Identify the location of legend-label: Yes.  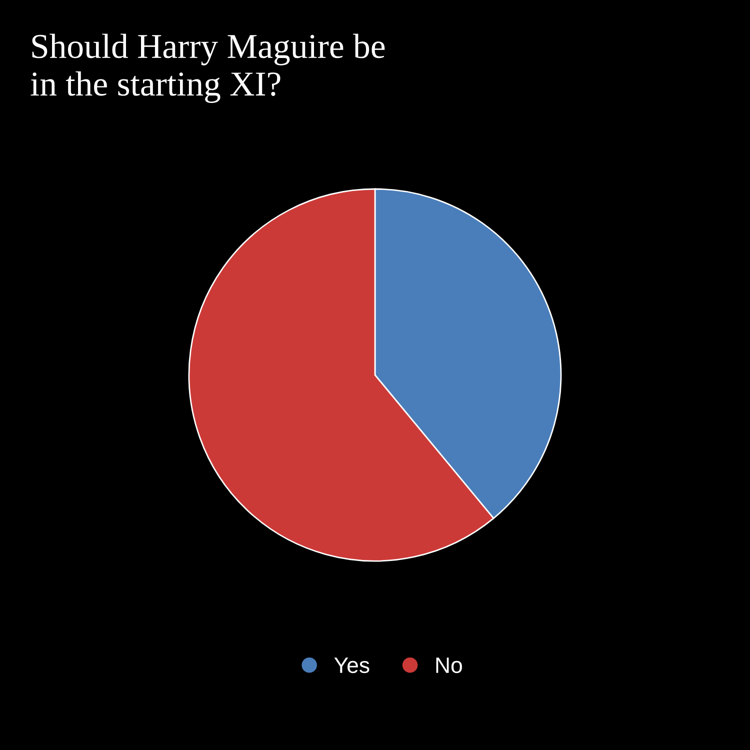
(352, 666).